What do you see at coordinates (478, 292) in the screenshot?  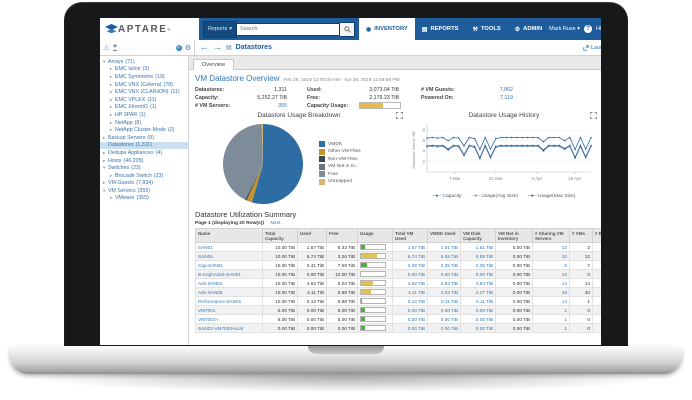 I see `value-cell: 4.27 TiB` at bounding box center [478, 292].